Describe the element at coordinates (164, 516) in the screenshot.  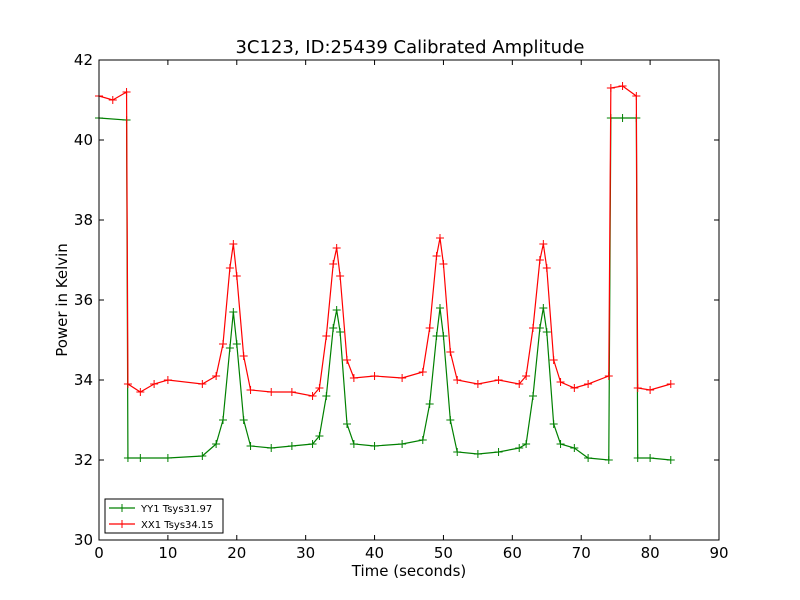
I see `legend-box` at that location.